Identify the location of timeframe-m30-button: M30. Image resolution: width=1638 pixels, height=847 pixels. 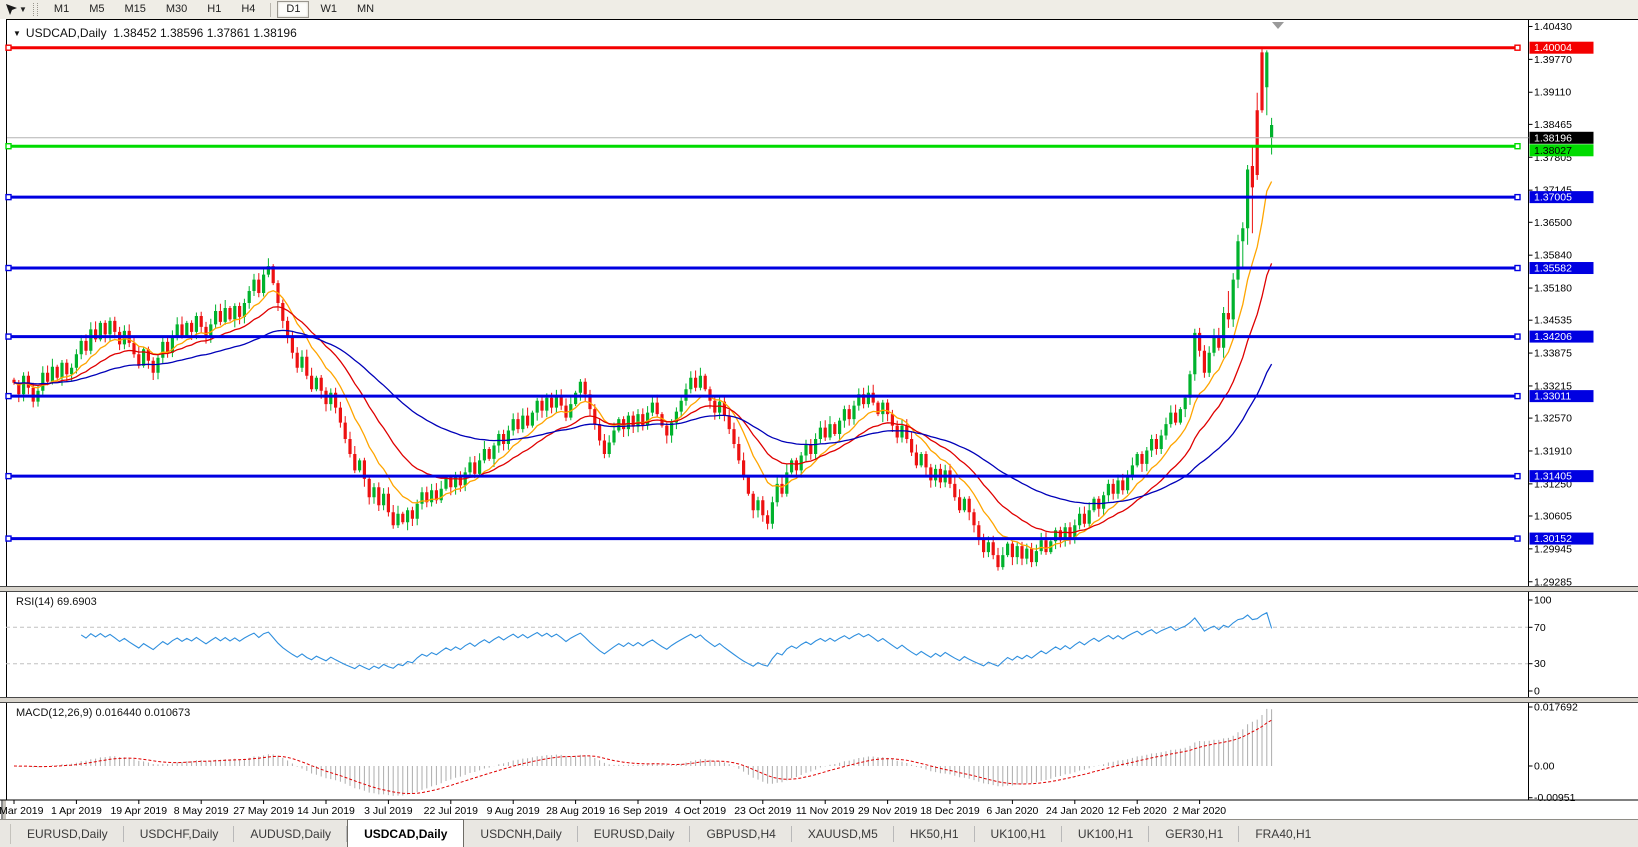
(176, 9).